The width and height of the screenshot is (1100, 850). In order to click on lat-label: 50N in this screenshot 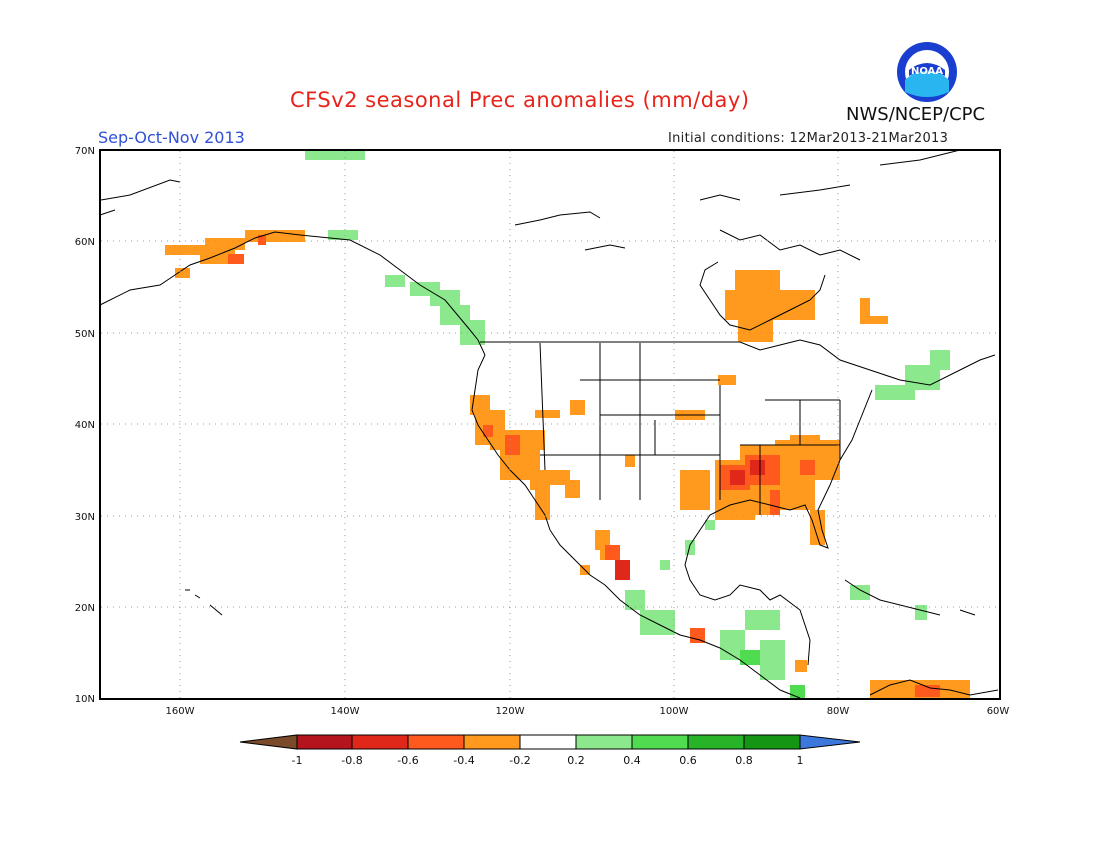, I will do `click(85, 334)`.